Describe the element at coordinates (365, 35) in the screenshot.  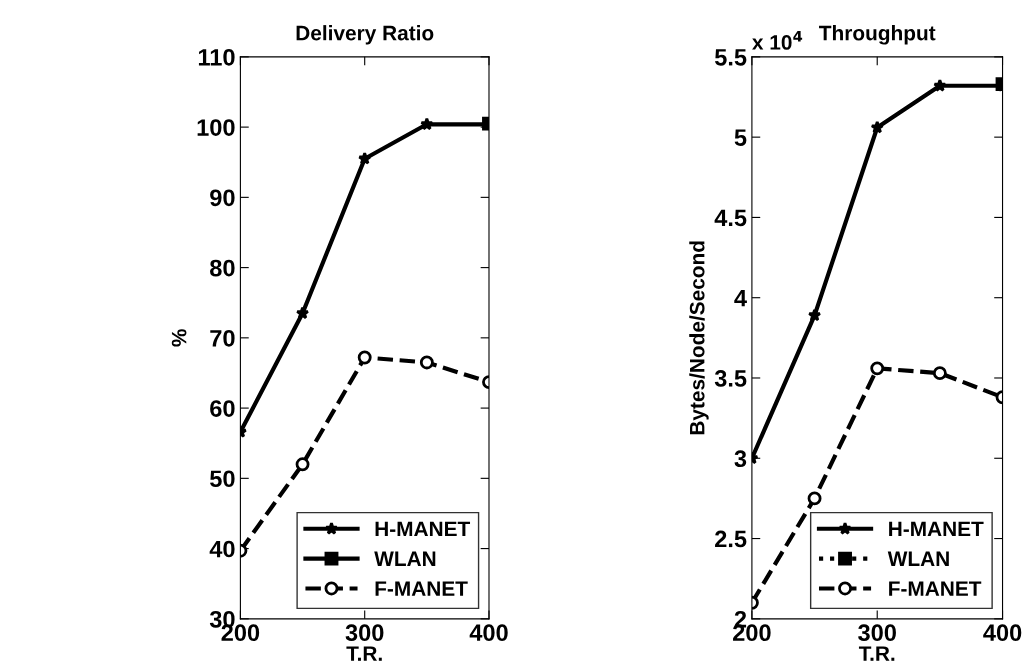
I see `chart-title: Delivery Ratio` at that location.